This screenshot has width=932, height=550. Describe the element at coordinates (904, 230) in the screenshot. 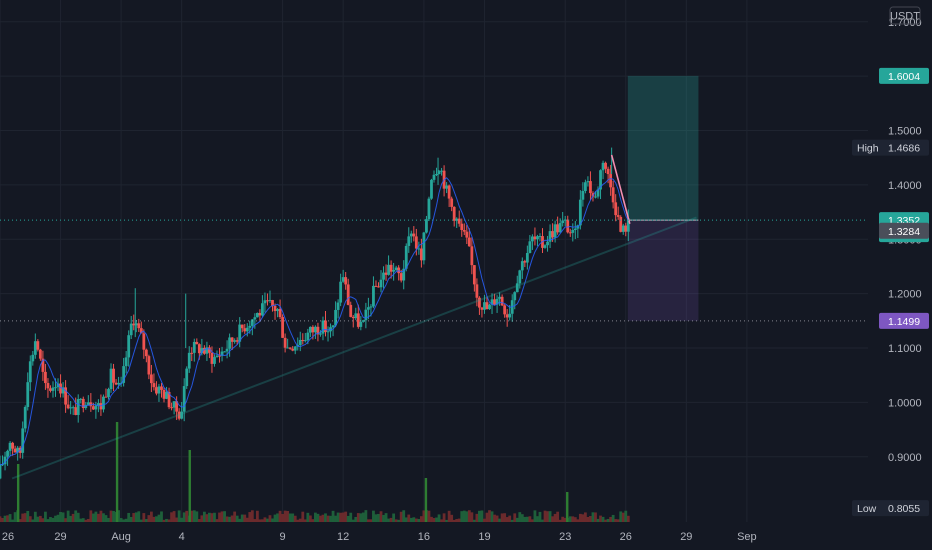

I see `ref-price-label: 1.3284` at that location.